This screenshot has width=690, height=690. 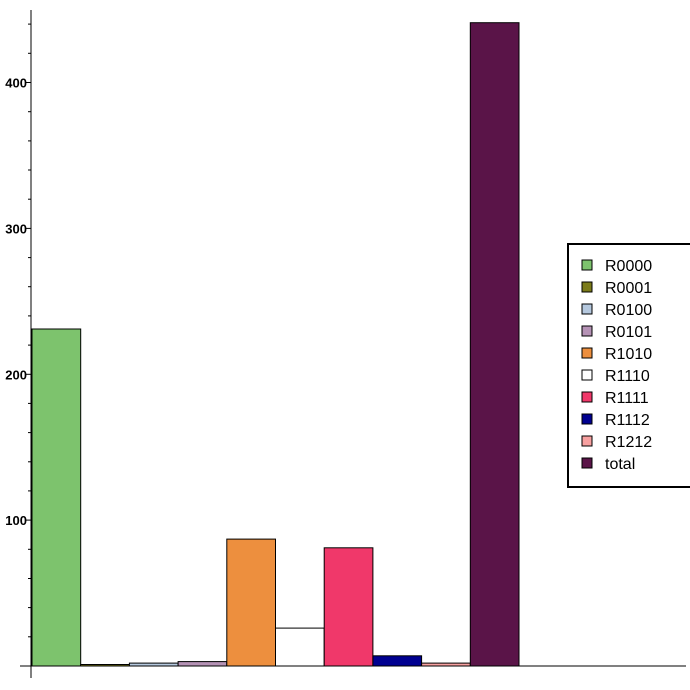 What do you see at coordinates (56, 497) in the screenshot?
I see `bar-r0000` at bounding box center [56, 497].